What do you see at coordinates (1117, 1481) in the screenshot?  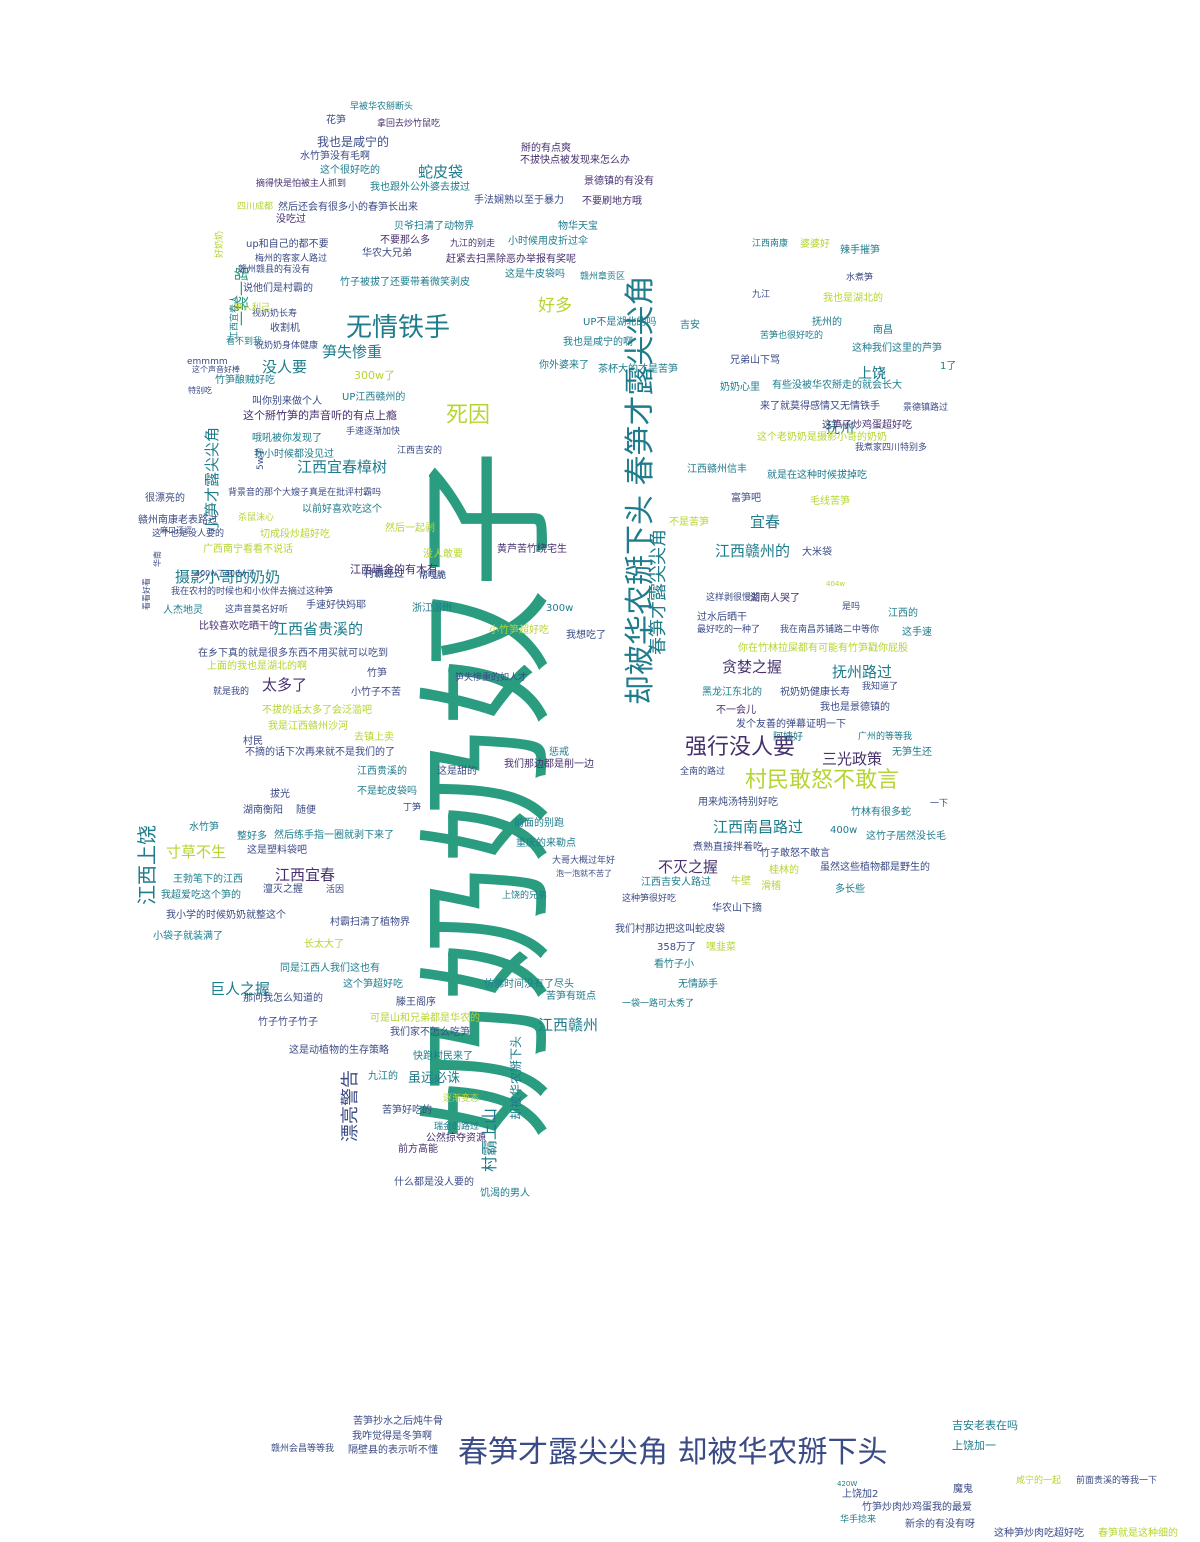 I see `word-229: 前面贵溪的等我一下` at bounding box center [1117, 1481].